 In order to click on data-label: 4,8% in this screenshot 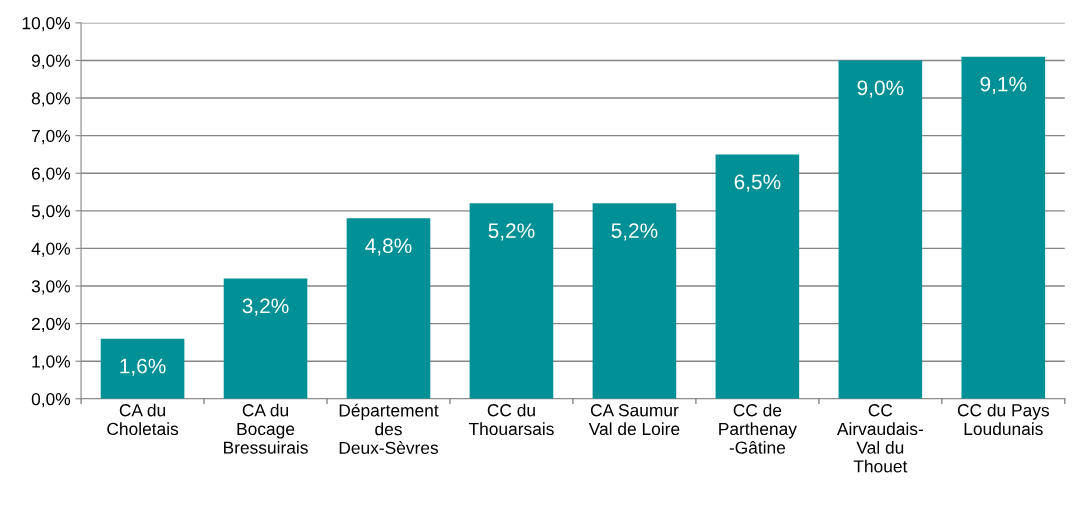, I will do `click(388, 247)`.